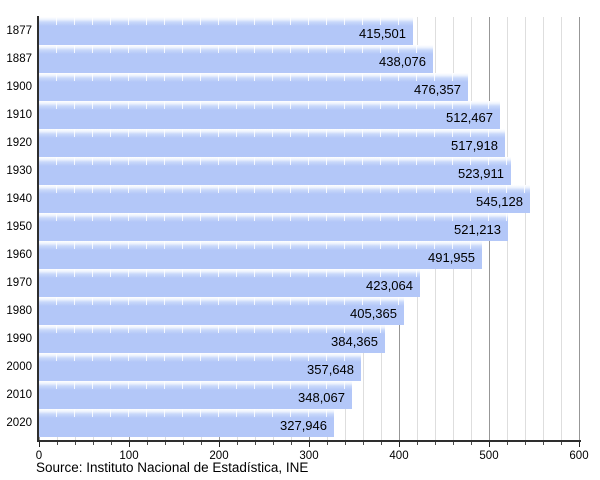  I want to click on y-axis-label: 1930, so click(19, 171).